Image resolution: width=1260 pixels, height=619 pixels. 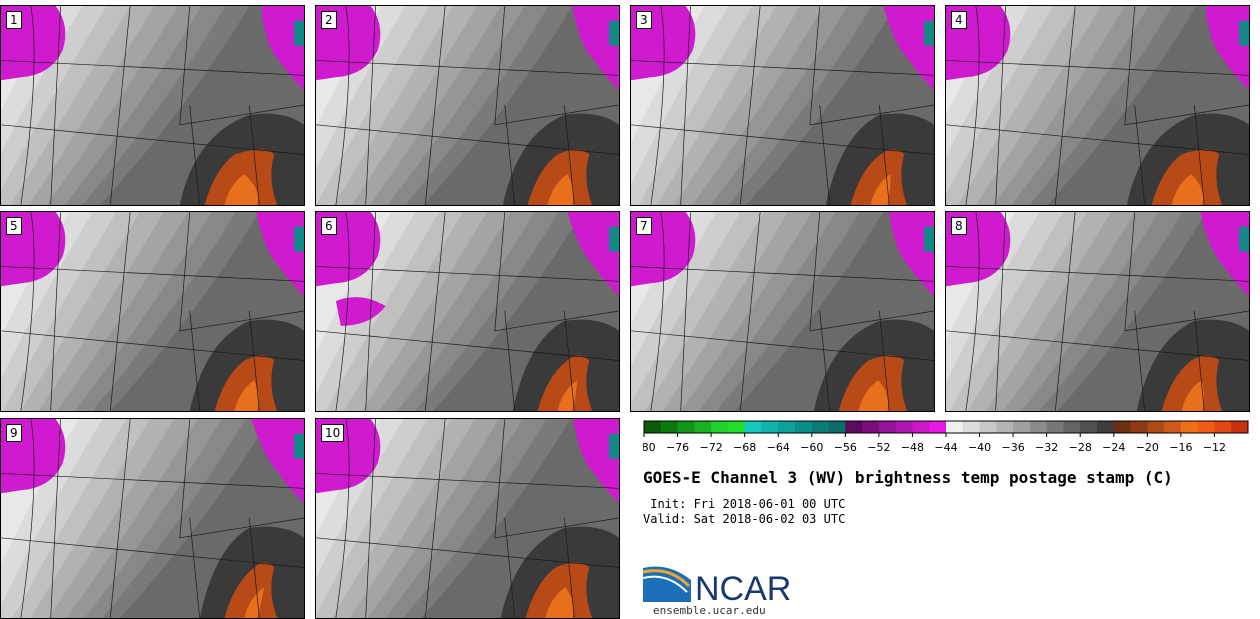 What do you see at coordinates (717, 585) in the screenshot?
I see `ncar-logo-icon: NCAR` at bounding box center [717, 585].